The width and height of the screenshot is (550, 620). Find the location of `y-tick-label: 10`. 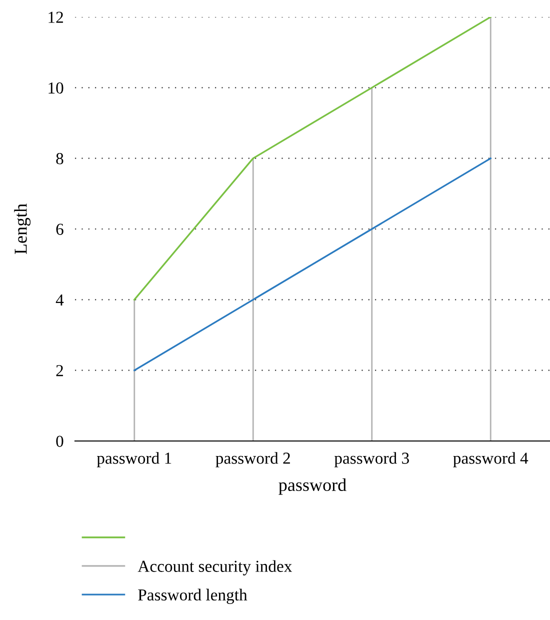

y-tick-label: 10 is located at coordinates (56, 88).